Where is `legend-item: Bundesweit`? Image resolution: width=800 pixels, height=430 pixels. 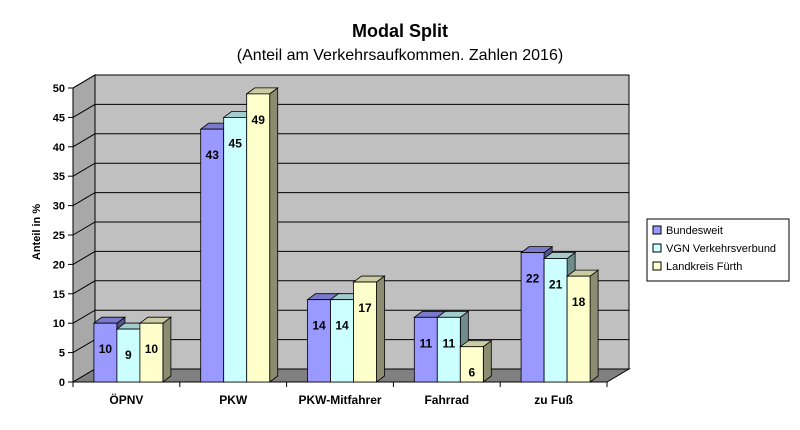
legend-item: Bundesweit is located at coordinates (687, 231).